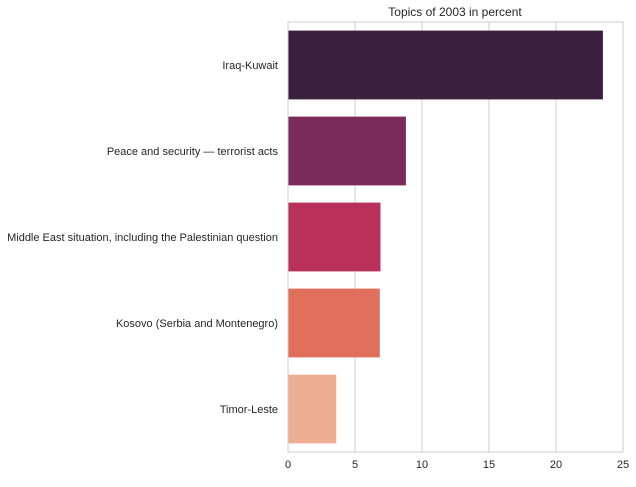 The width and height of the screenshot is (636, 487). Describe the element at coordinates (355, 465) in the screenshot. I see `x-tick-label: 5` at that location.